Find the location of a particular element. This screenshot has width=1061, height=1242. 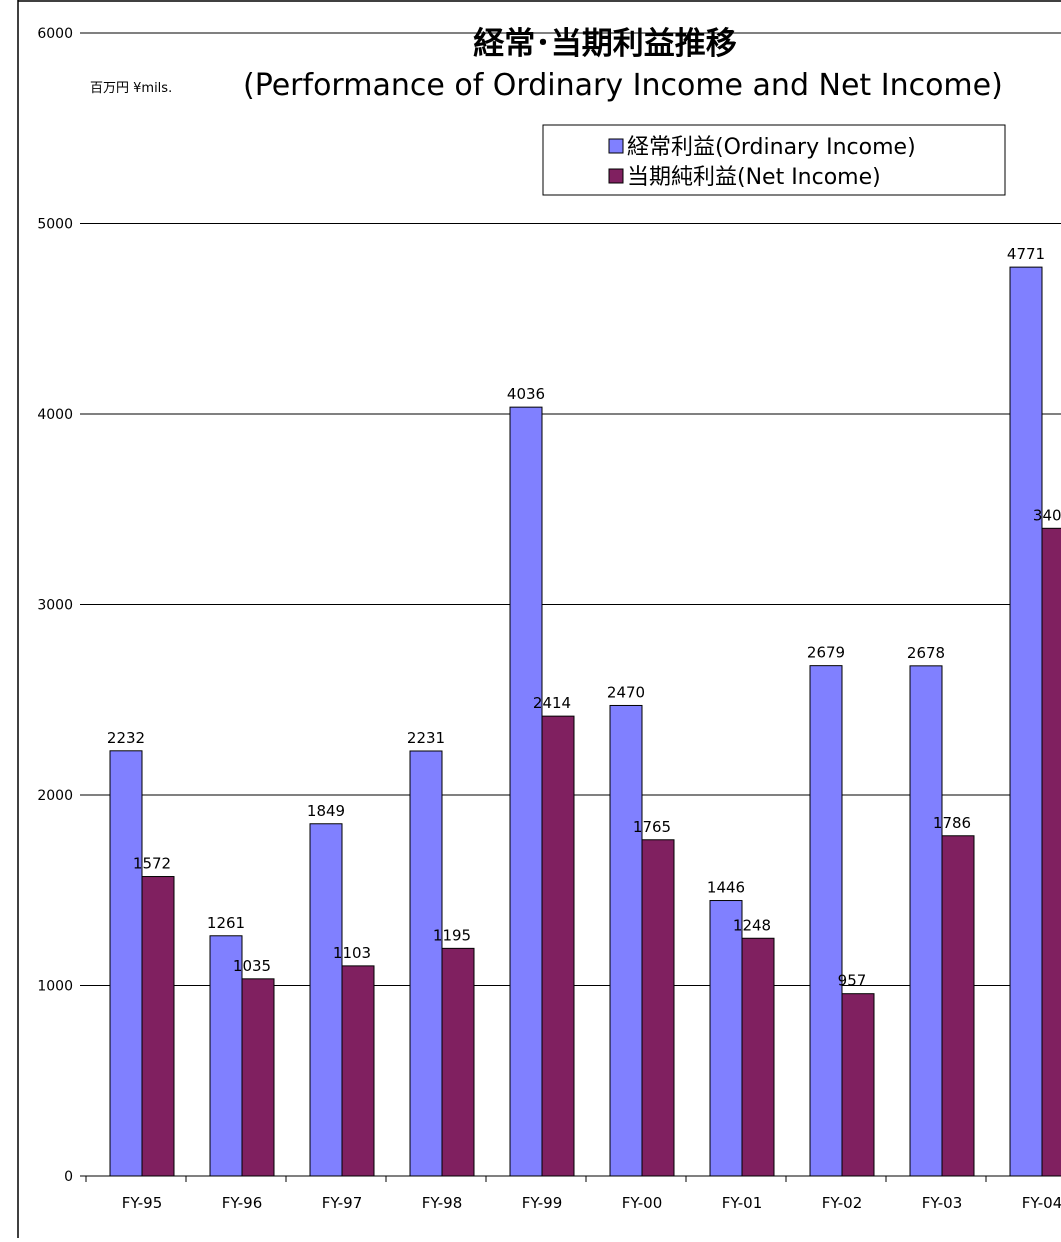

x-tick-label: FY-95 is located at coordinates (142, 1203).